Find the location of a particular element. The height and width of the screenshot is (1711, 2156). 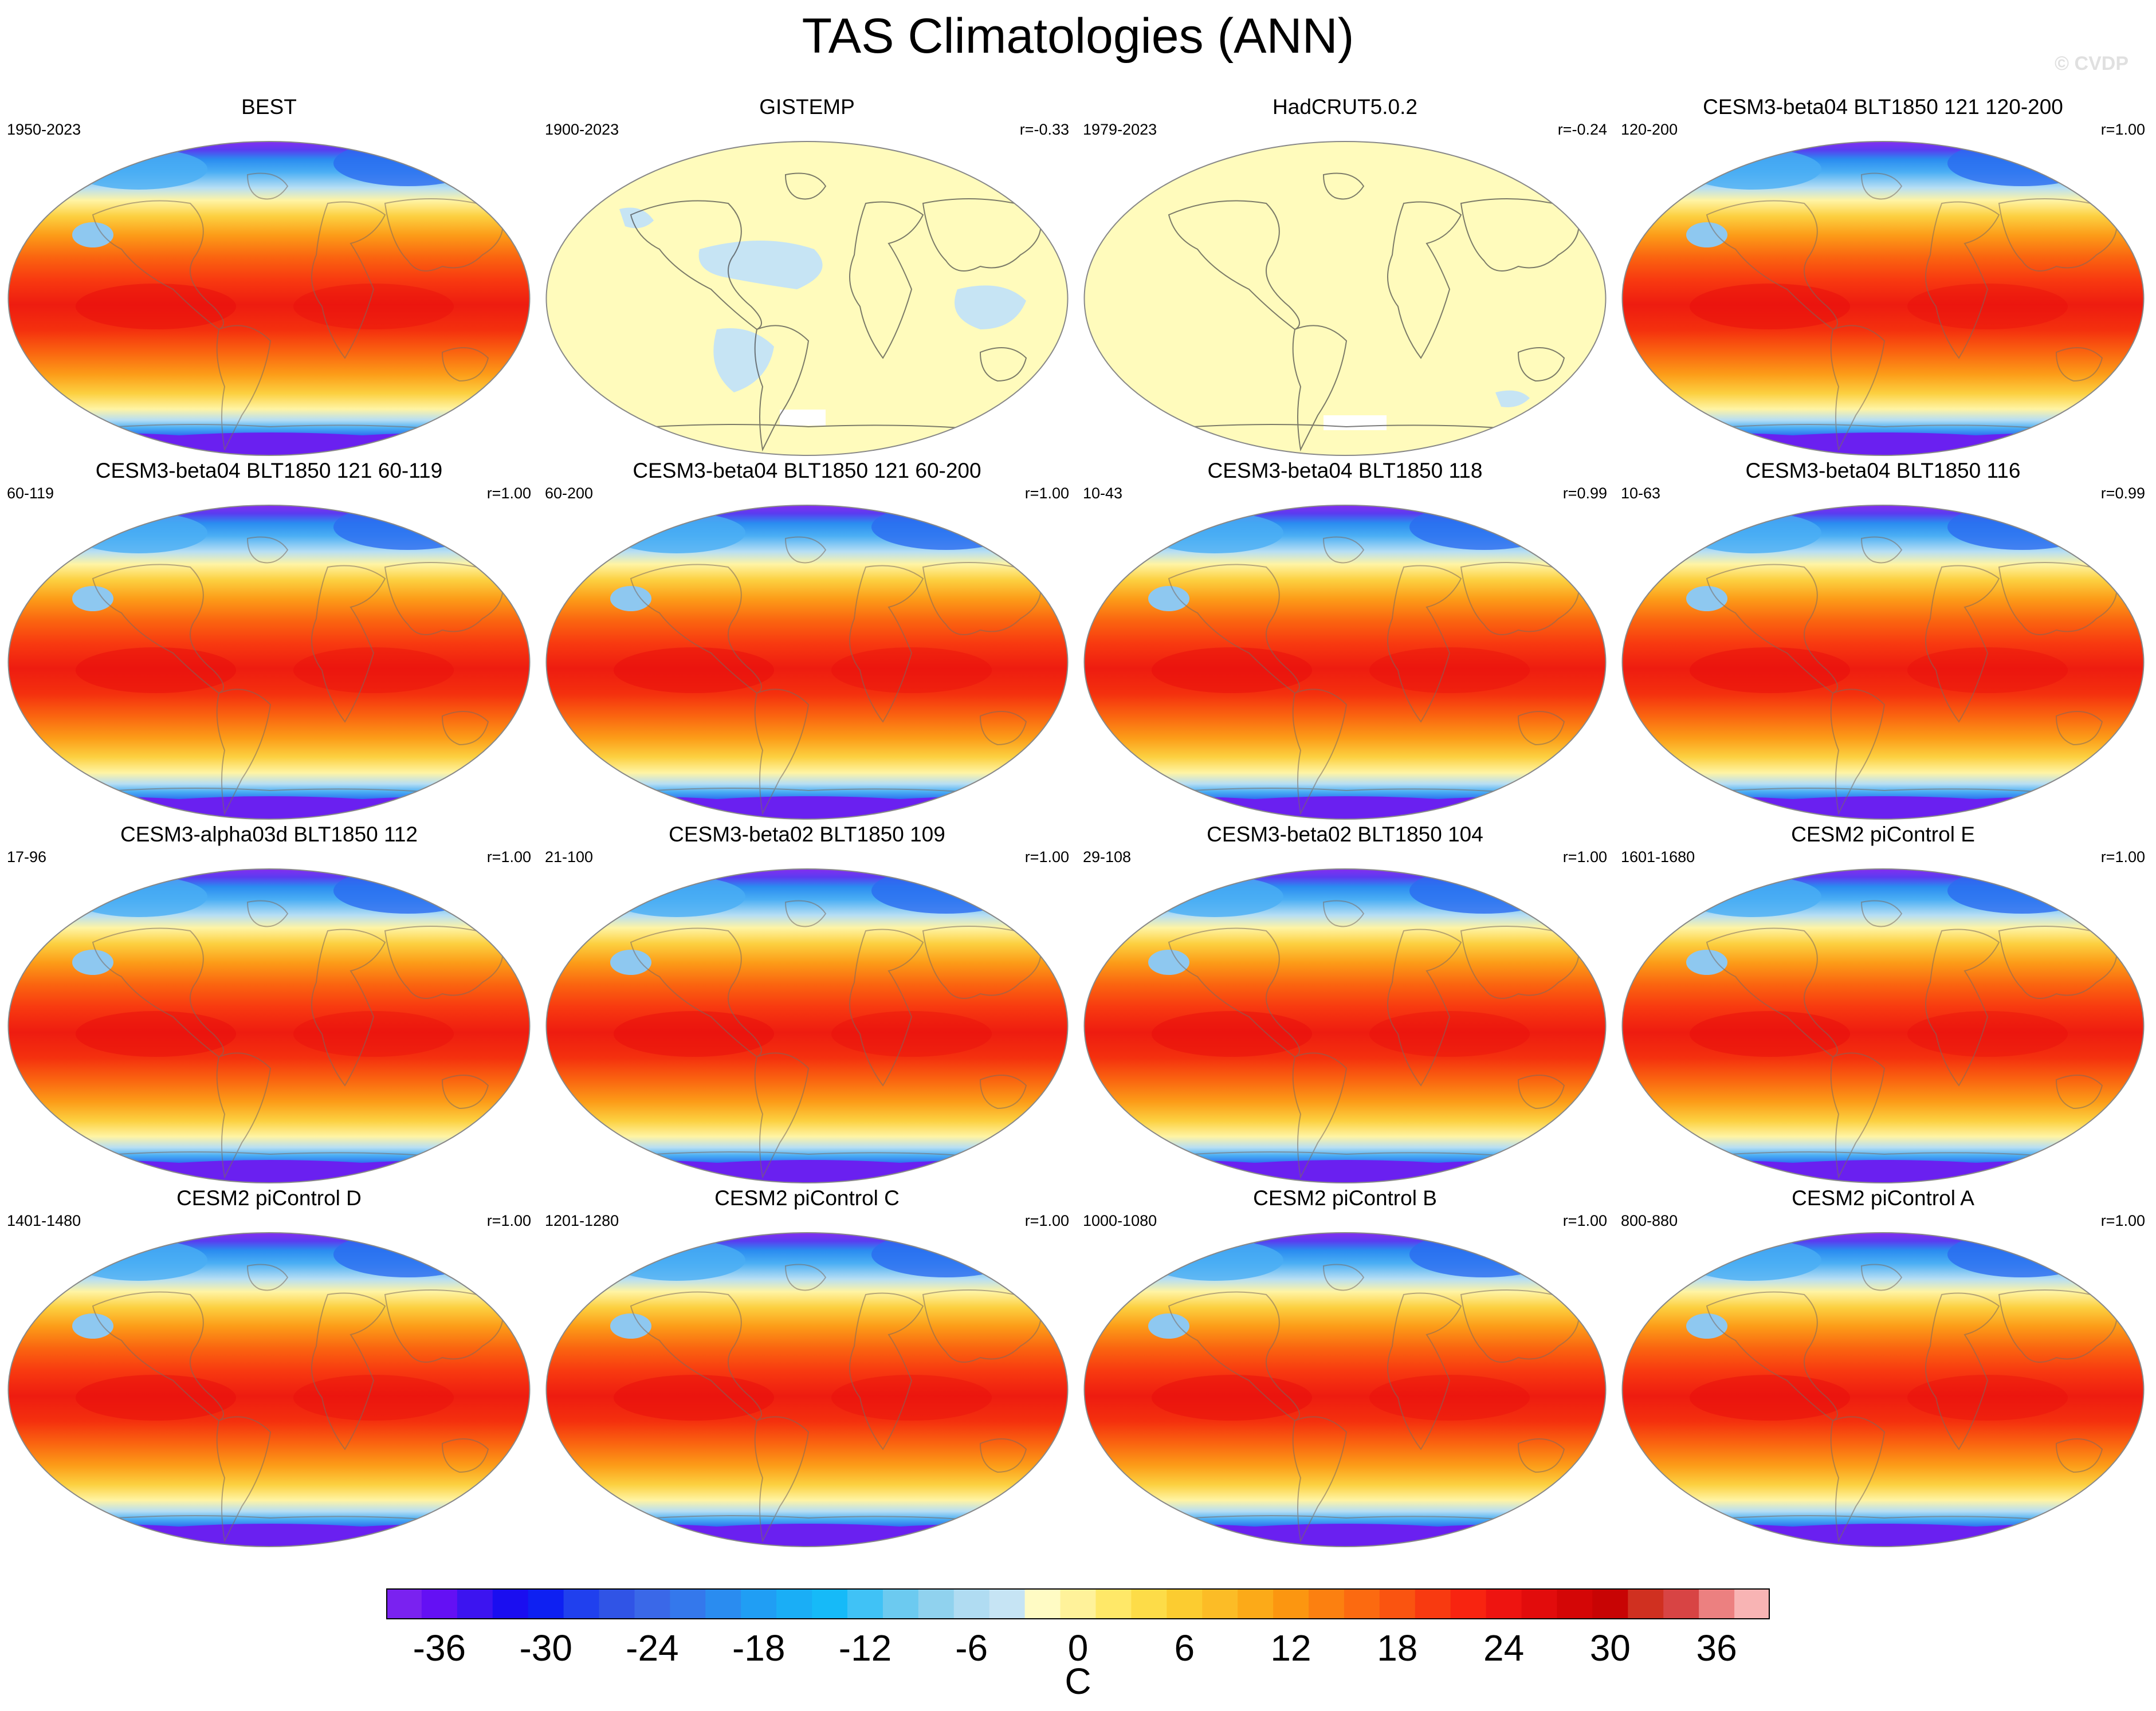

colorbar-tick: -30 is located at coordinates (545, 1648).